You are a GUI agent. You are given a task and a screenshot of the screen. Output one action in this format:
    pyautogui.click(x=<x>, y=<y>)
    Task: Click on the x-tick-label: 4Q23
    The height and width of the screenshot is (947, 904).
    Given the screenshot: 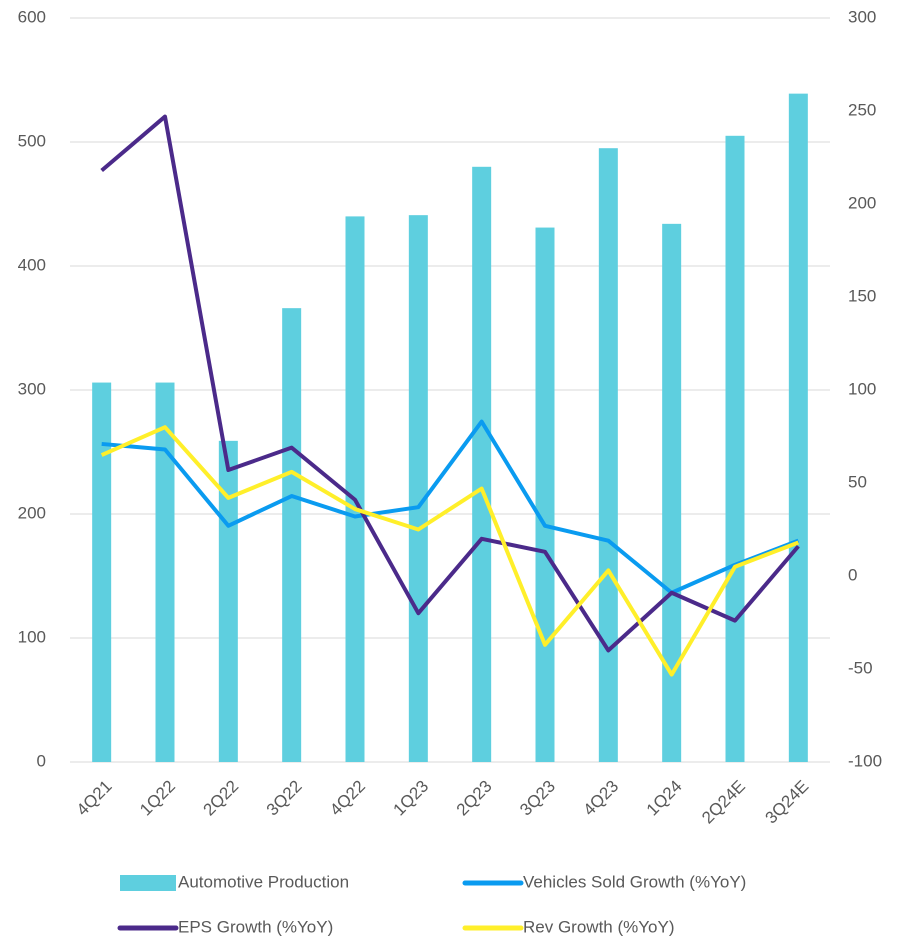 What is the action you would take?
    pyautogui.click(x=600, y=798)
    